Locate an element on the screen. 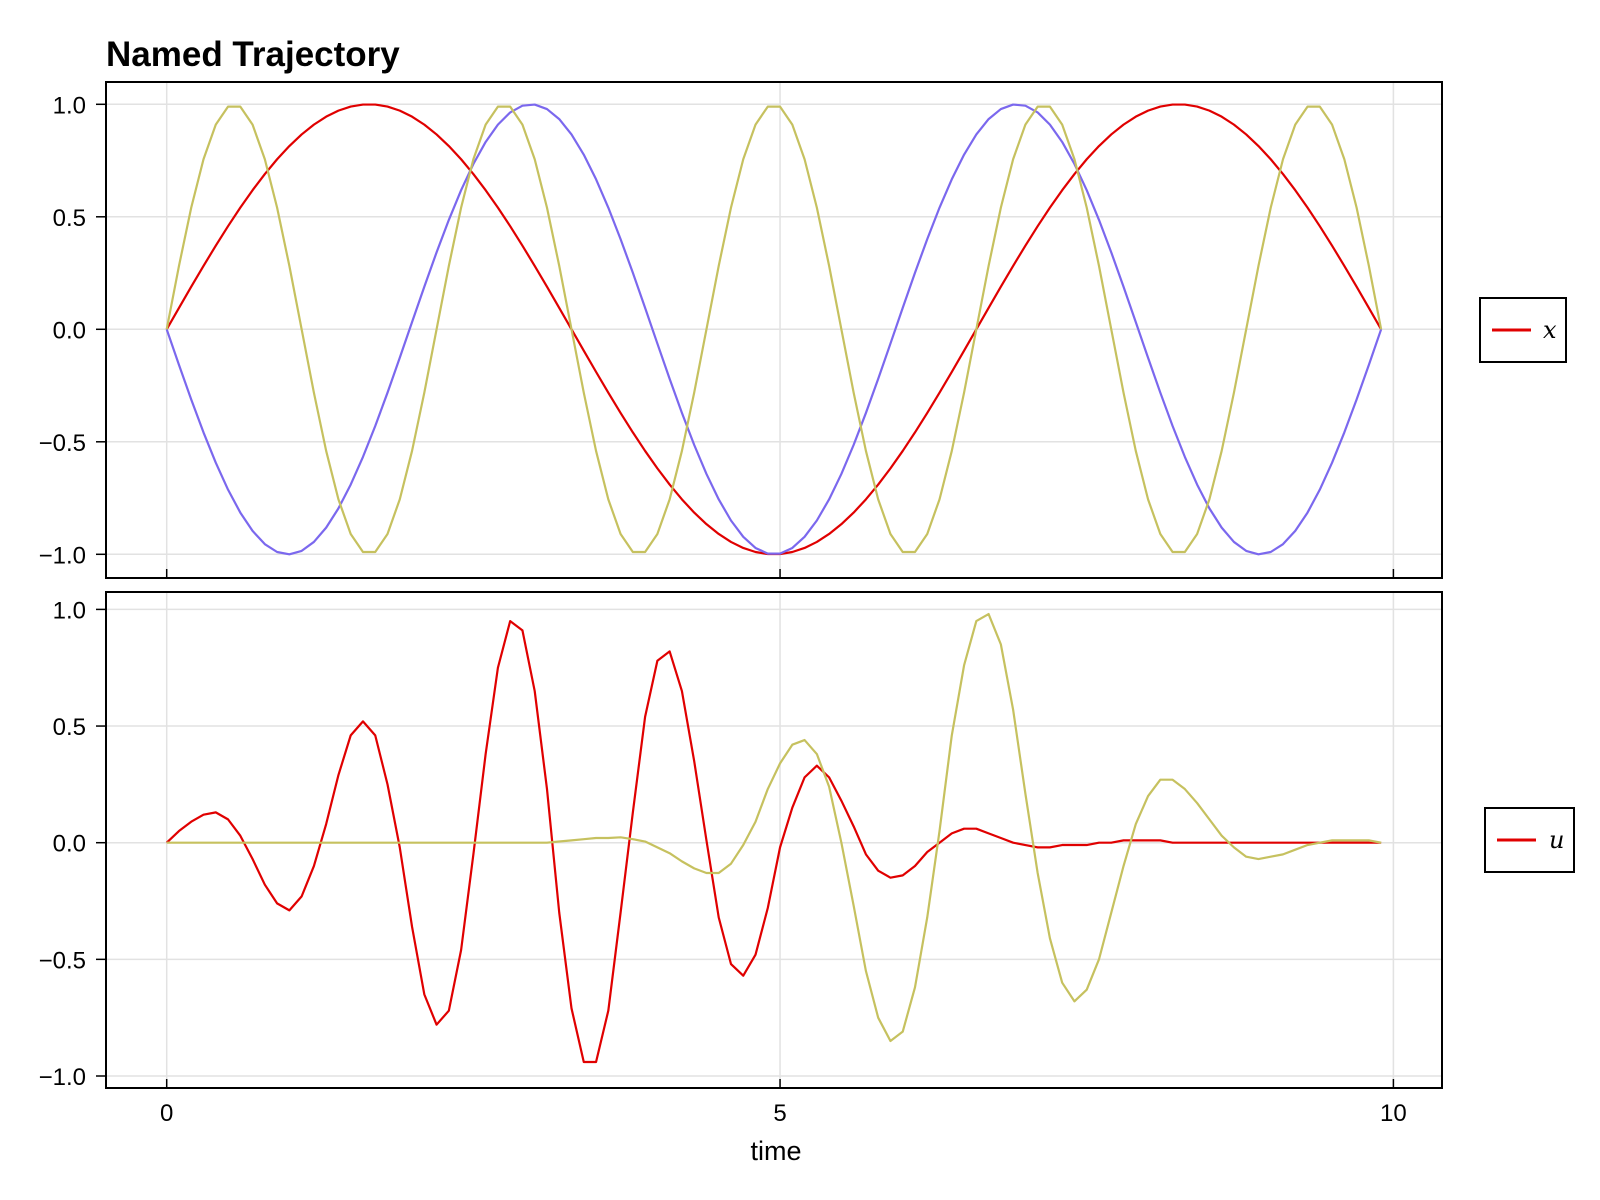  bottom-legend-label: u is located at coordinates (1556, 840).